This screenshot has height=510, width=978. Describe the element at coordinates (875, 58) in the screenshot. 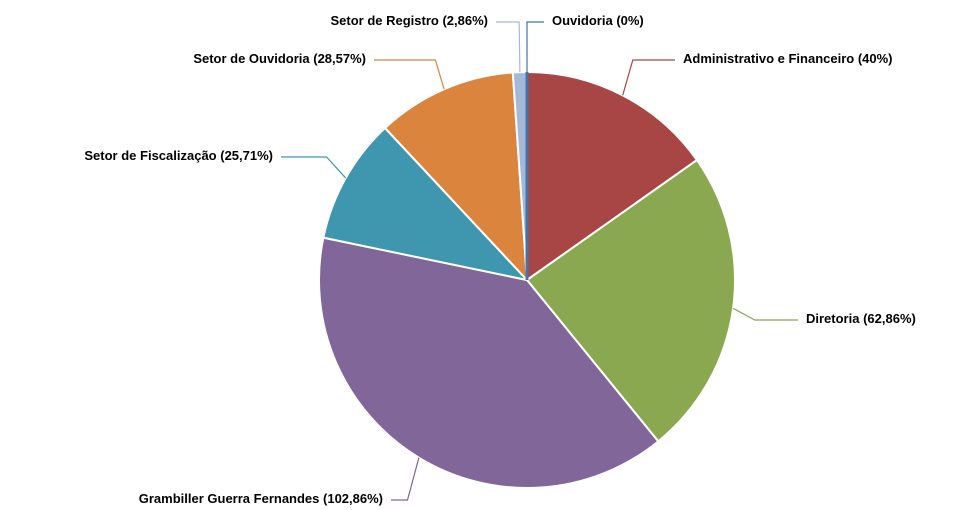

I see `slice-value: (40%)` at that location.